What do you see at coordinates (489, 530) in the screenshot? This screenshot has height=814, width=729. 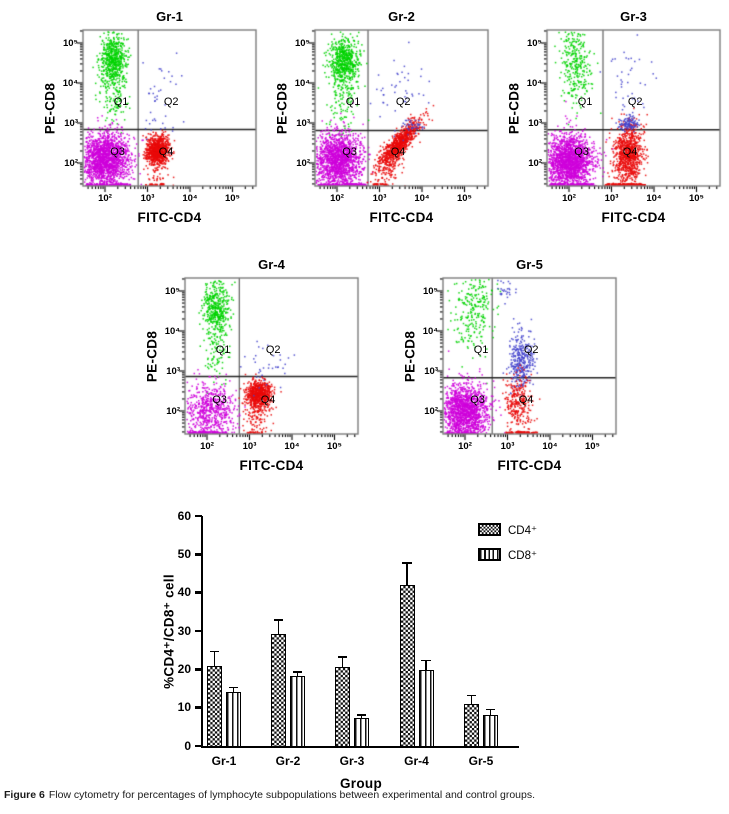 I see `legend-swatch-cd4` at bounding box center [489, 530].